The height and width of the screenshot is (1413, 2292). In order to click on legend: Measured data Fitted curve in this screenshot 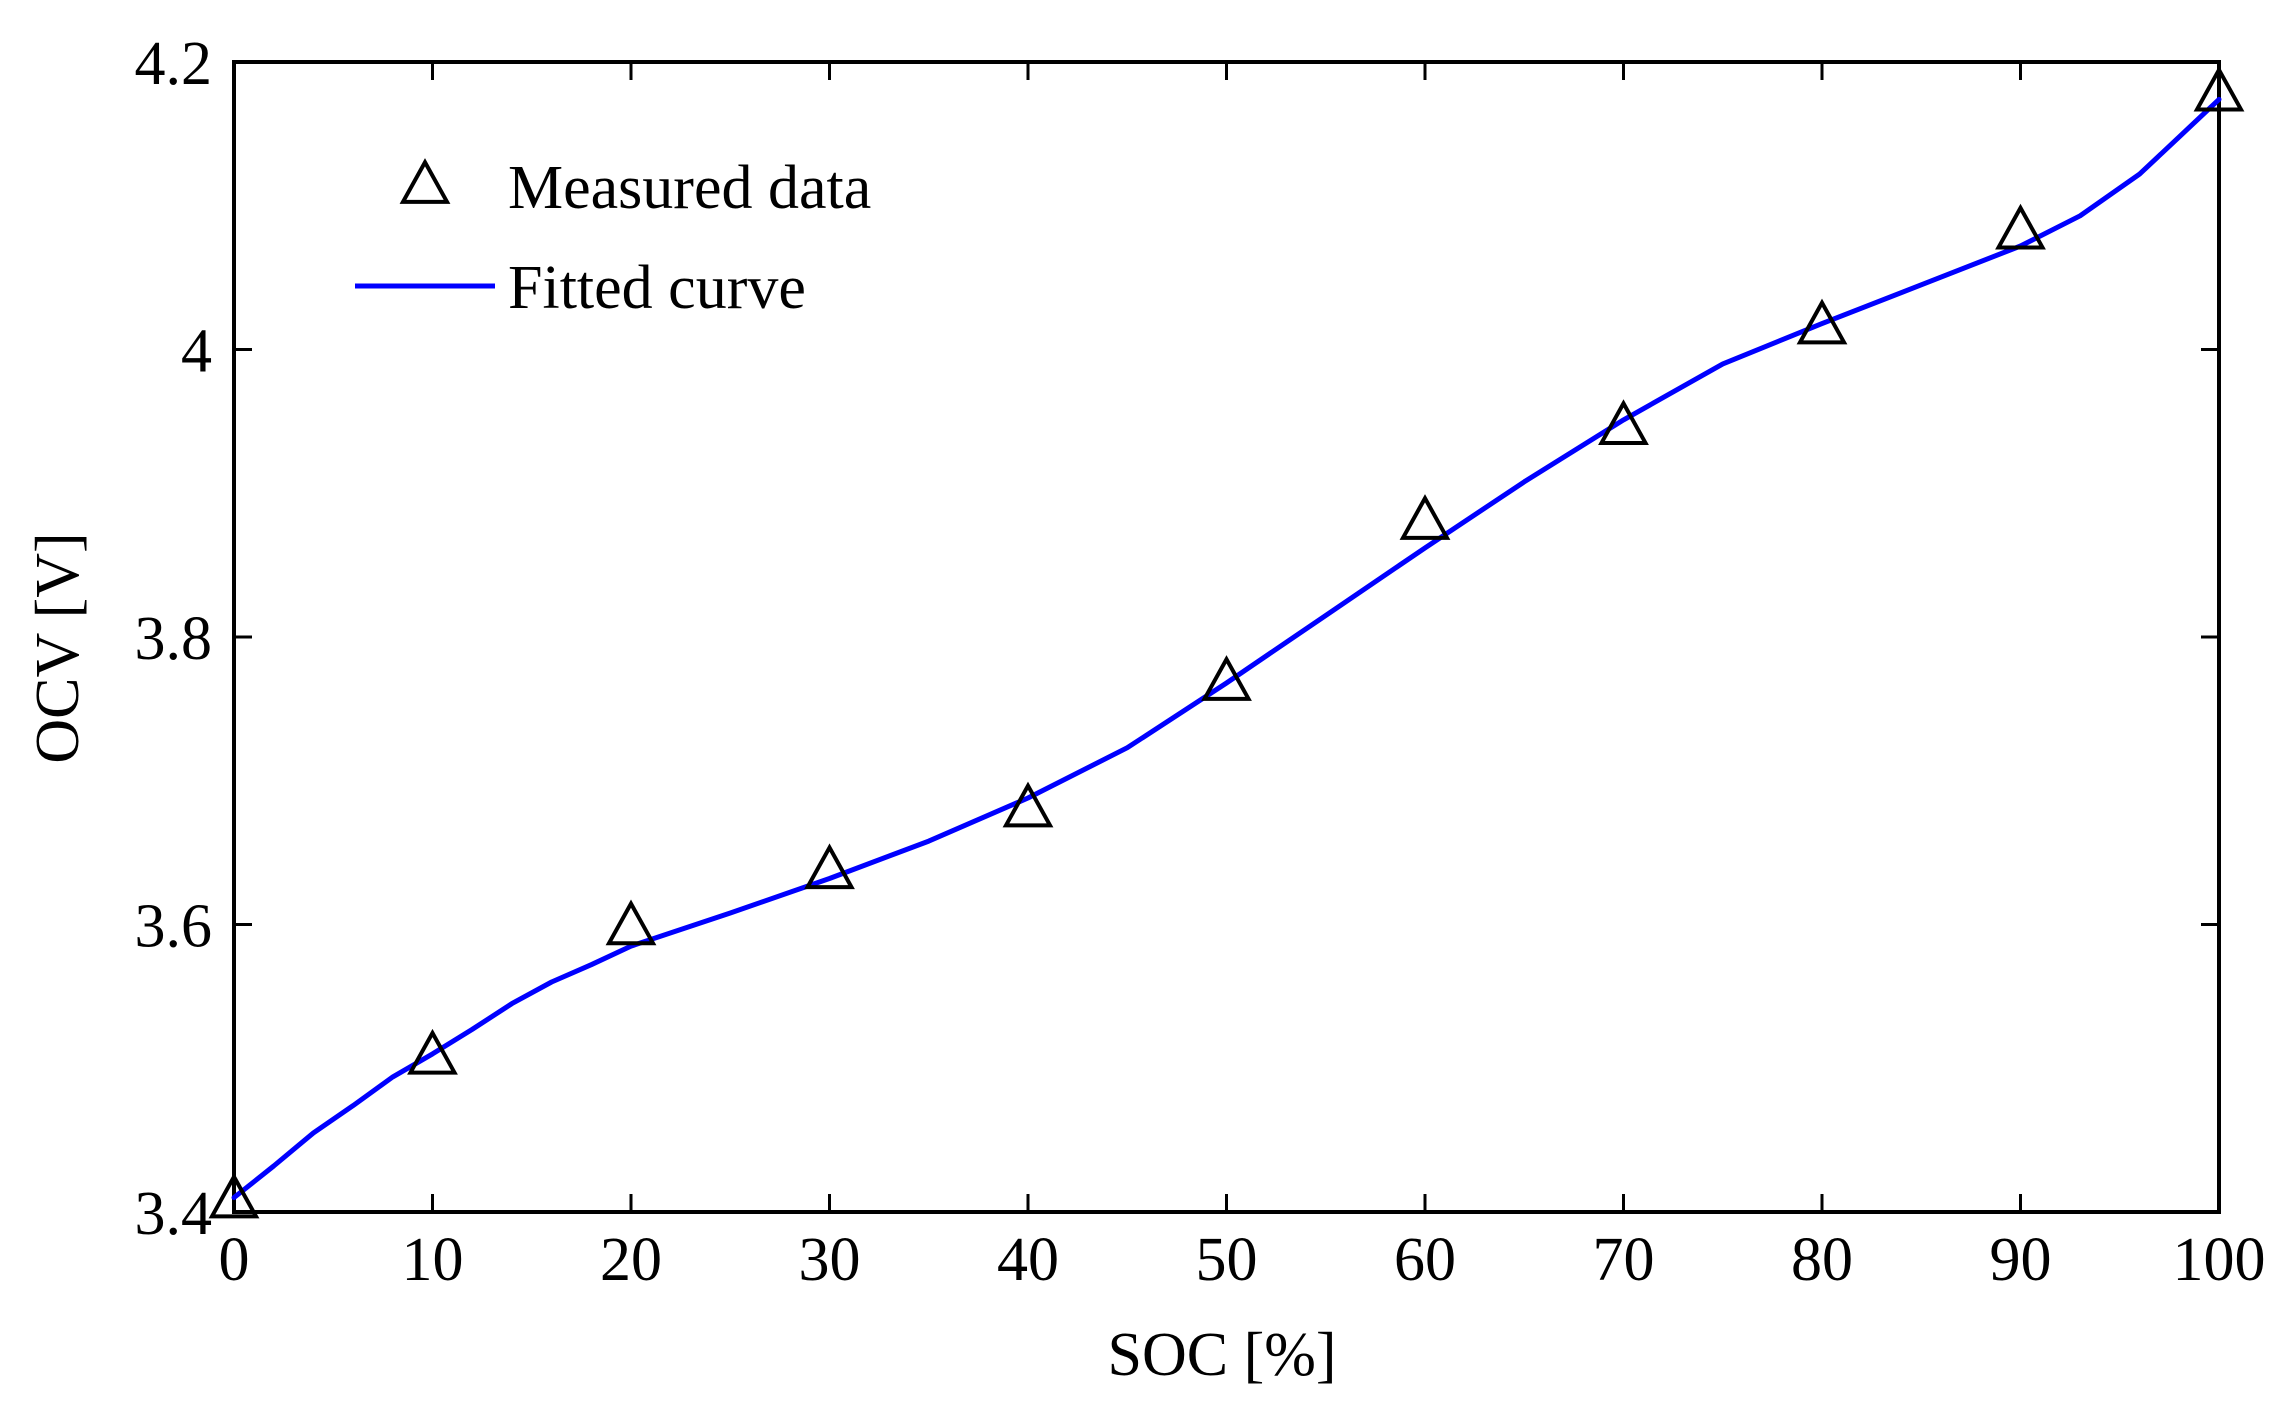, I will do `click(613, 238)`.